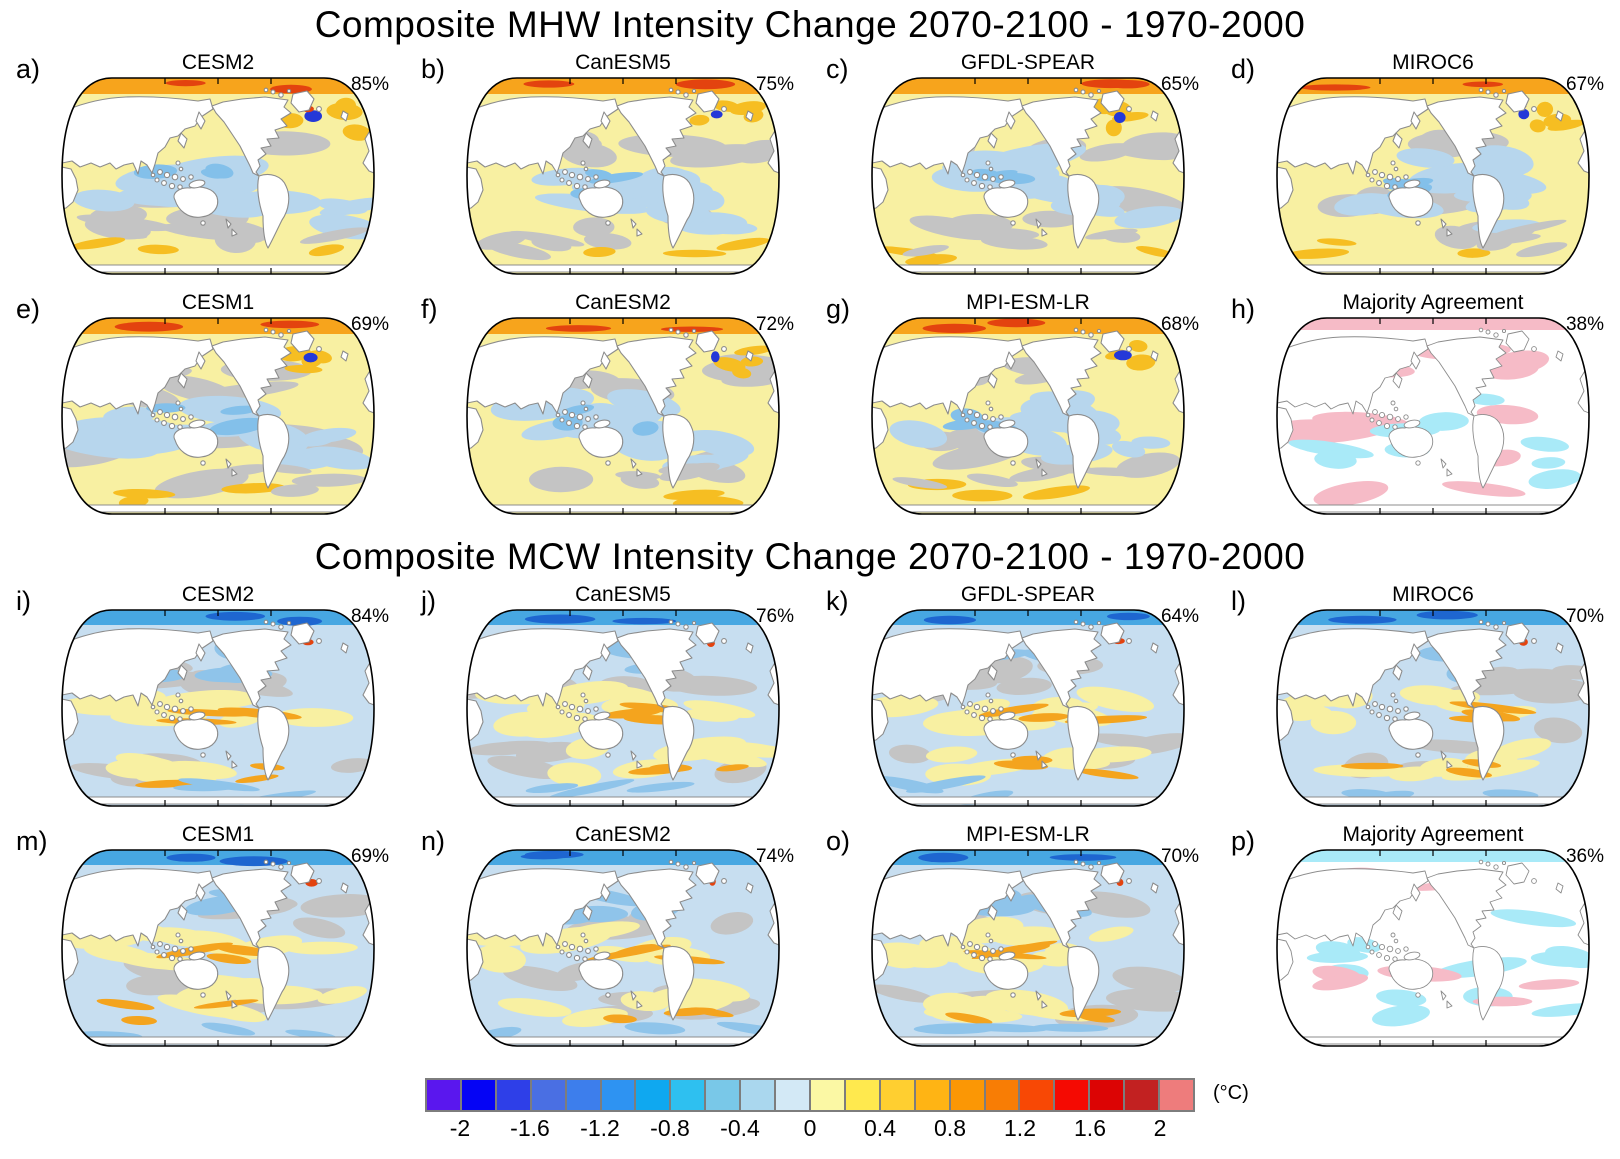  Describe the element at coordinates (530, 1128) in the screenshot. I see `colorbar-tick-label: -1.6` at that location.